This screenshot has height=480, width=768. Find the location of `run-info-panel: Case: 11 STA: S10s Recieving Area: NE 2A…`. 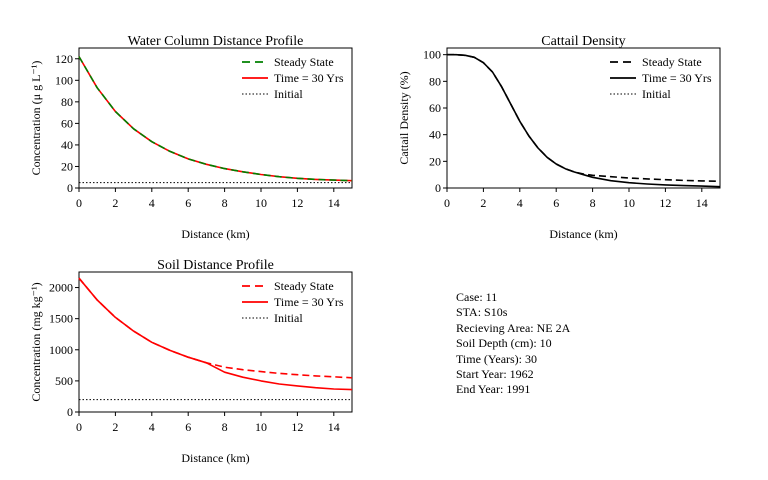

run-info-panel: Case: 11 STA: S10s Recieving Area: NE 2A… is located at coordinates (513, 344).